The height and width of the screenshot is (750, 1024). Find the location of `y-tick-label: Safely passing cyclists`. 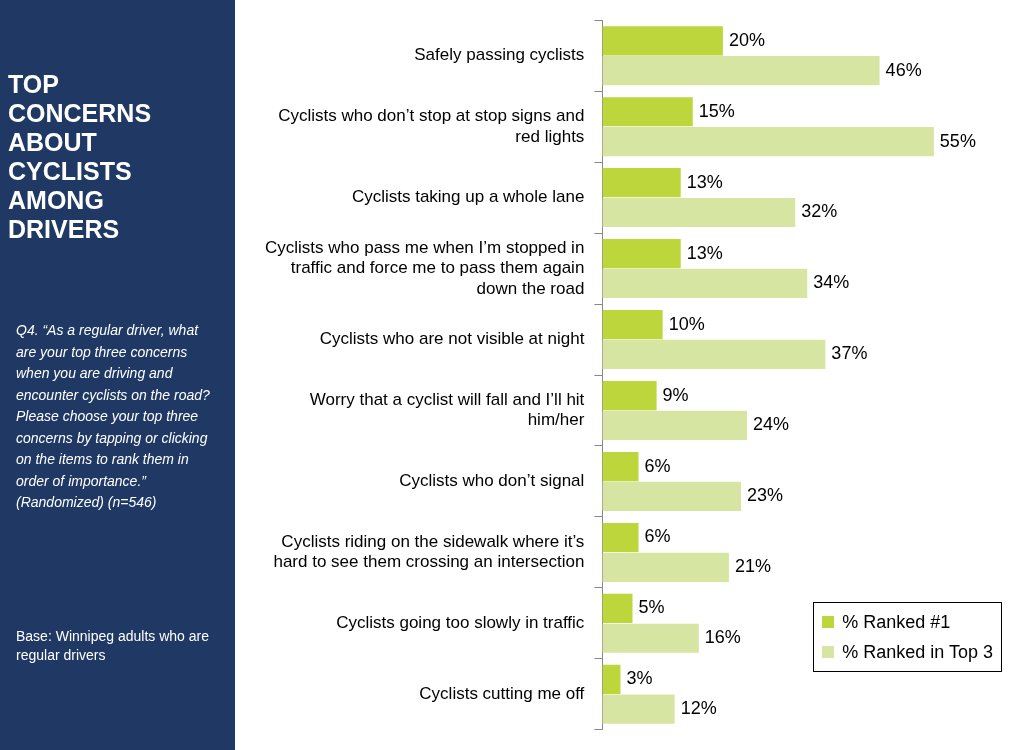

y-tick-label: Safely passing cyclists is located at coordinates (499, 55).